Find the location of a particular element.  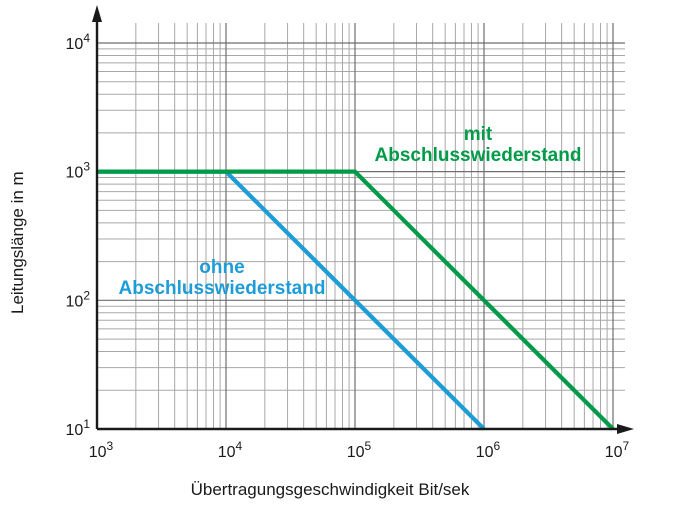

curve-label-mit: mit Abschlusswiederstand is located at coordinates (478, 145).